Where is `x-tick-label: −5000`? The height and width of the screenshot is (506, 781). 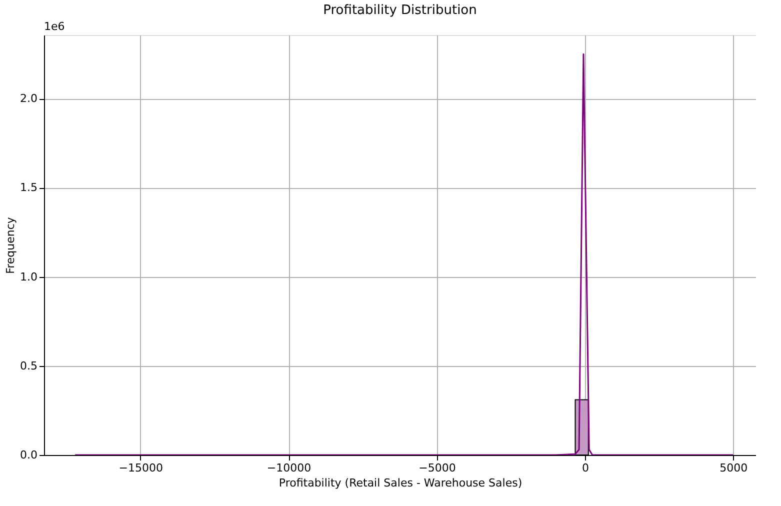
x-tick-label: −5000 is located at coordinates (437, 468).